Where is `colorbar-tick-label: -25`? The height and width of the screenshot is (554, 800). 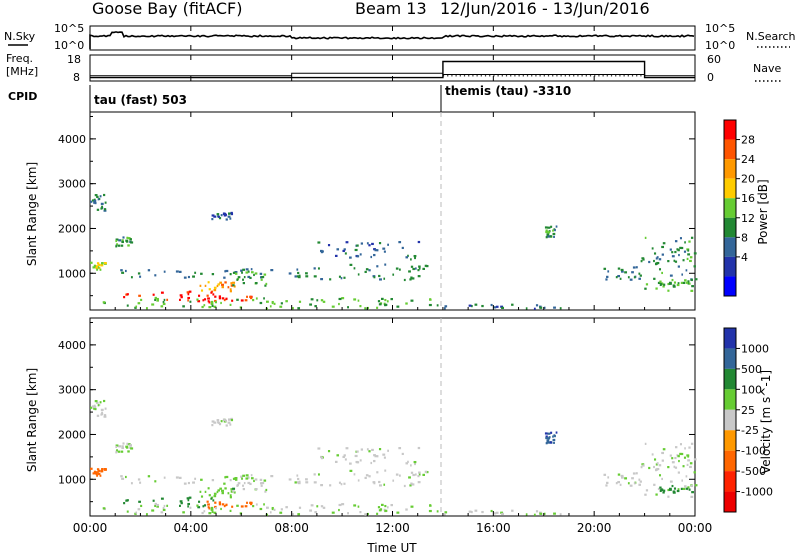
colorbar-tick-label: -25 is located at coordinates (750, 430).